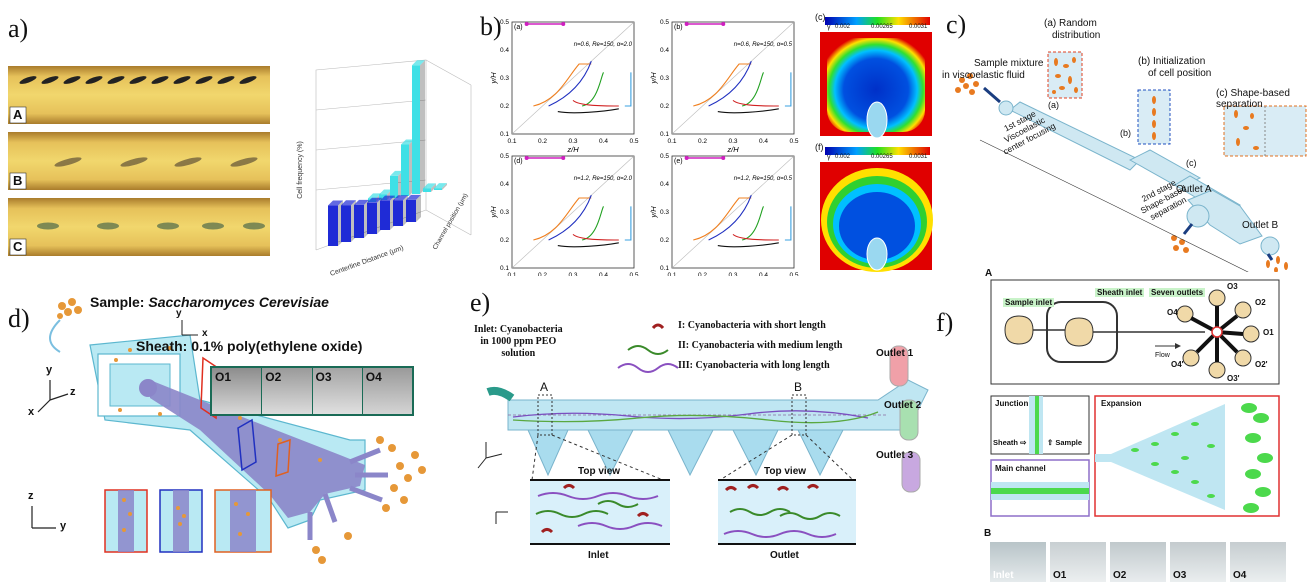 The image size is (1309, 588). I want to click on axis-x: x, so click(31, 412).